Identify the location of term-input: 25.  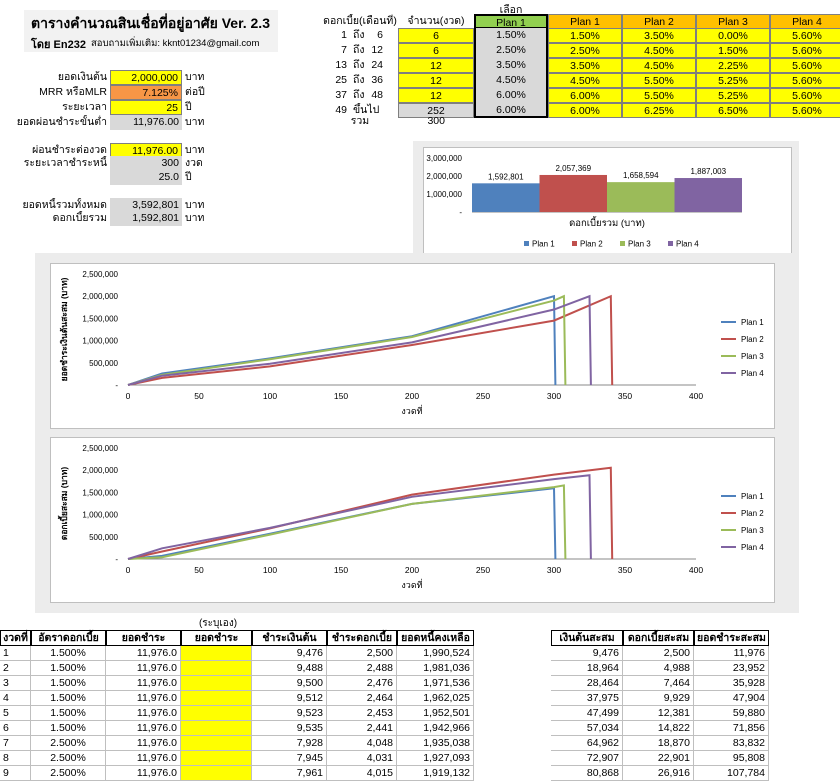
(146, 107).